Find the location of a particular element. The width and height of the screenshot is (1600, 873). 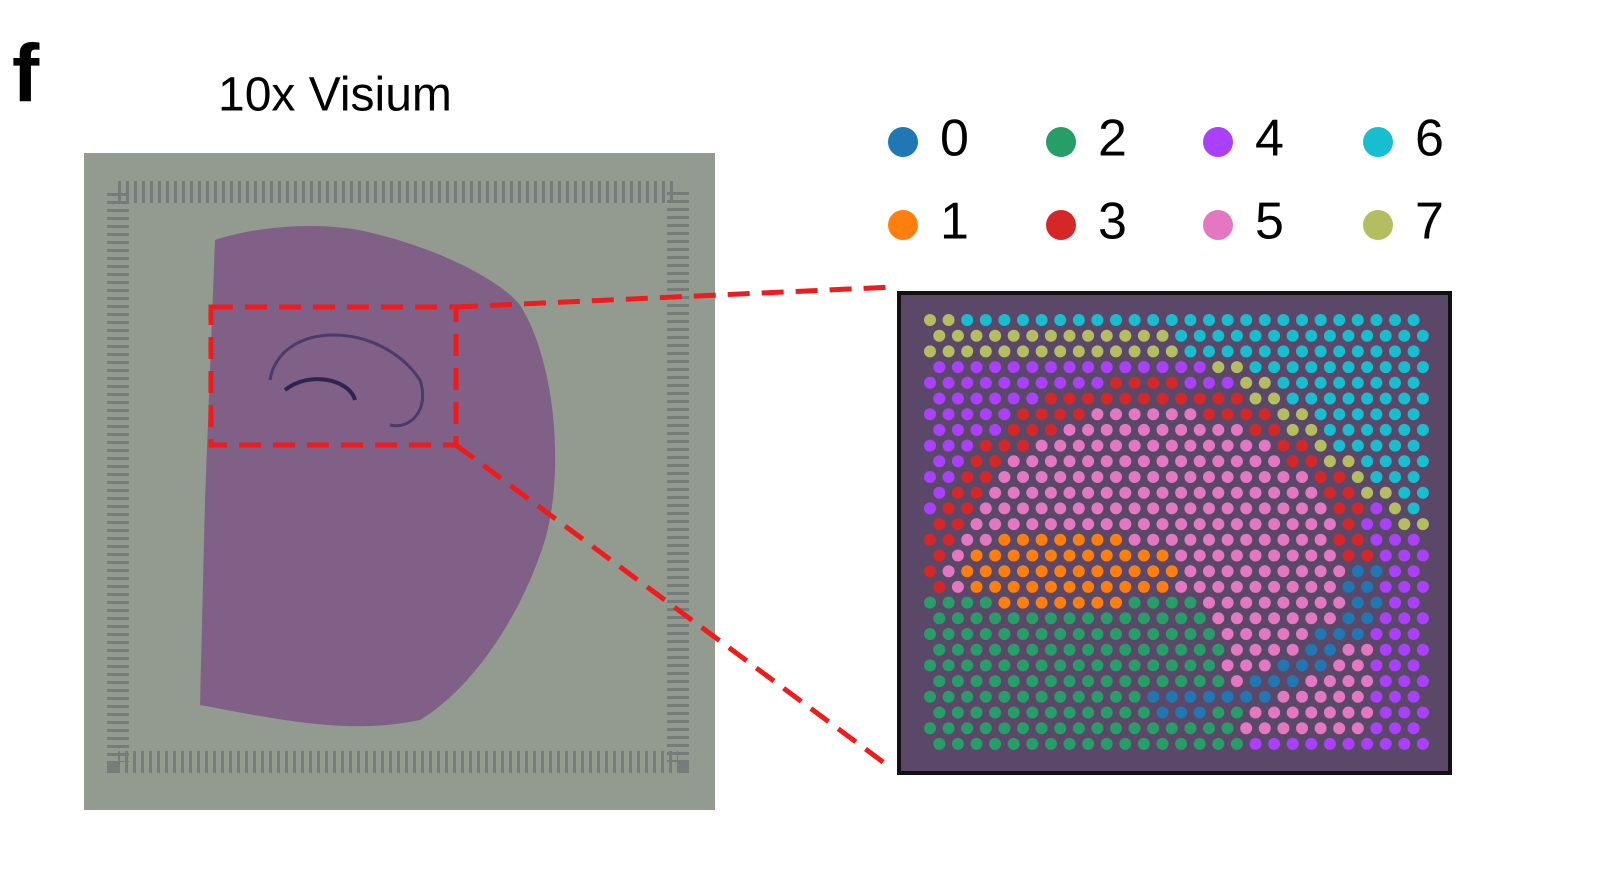

zoom-line is located at coordinates (674, 297).